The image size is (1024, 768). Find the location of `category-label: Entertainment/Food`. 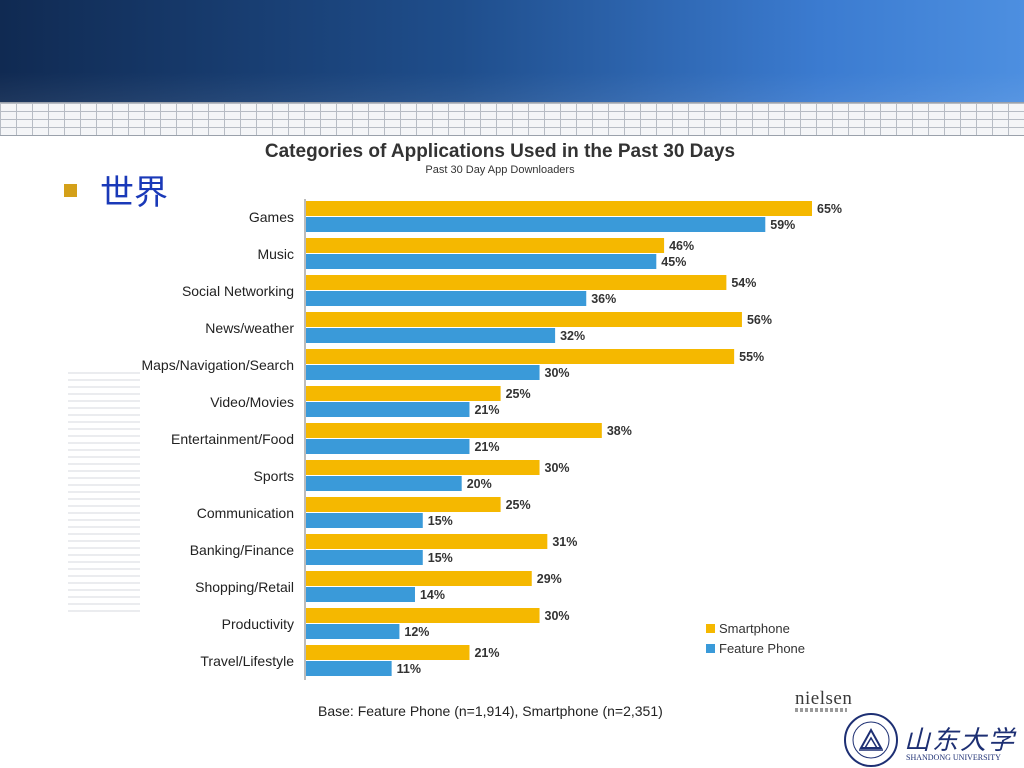

category-label: Entertainment/Food is located at coordinates (232, 439).